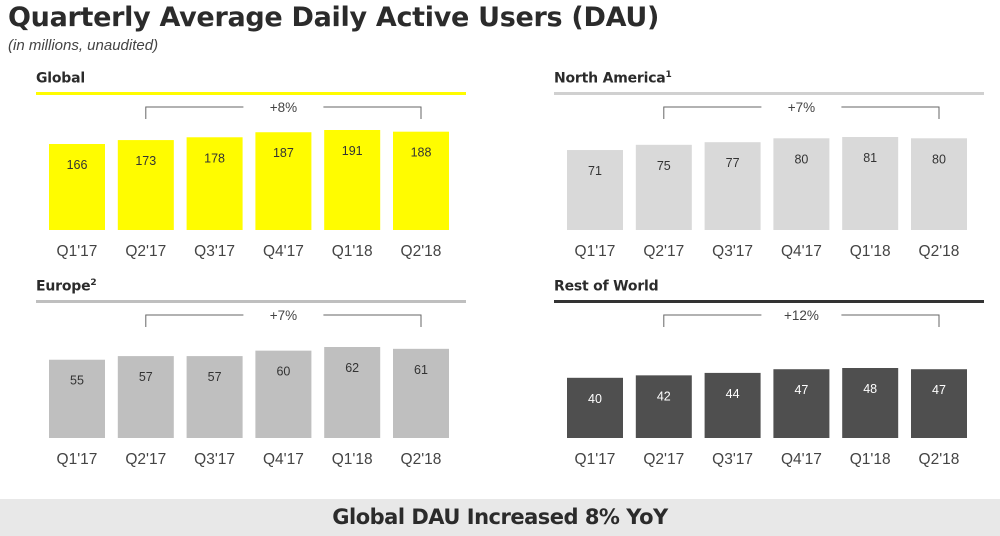  Describe the element at coordinates (664, 396) in the screenshot. I see `data-label: 42` at that location.